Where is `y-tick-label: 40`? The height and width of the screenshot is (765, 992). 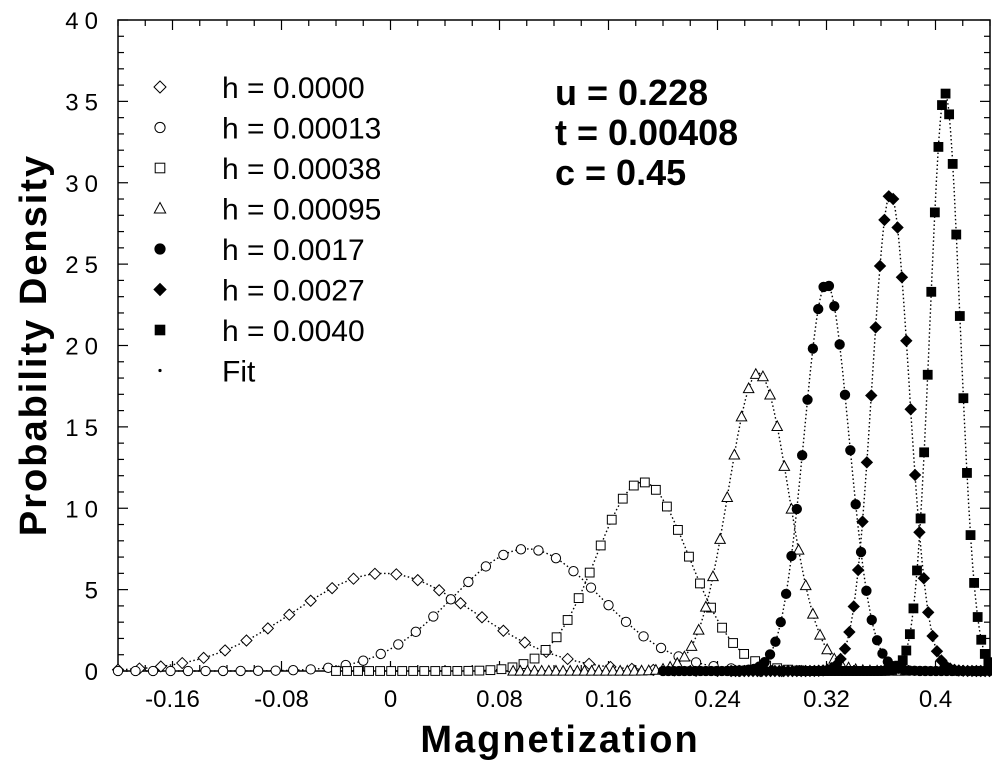
y-tick-label: 40 is located at coordinates (84, 21).